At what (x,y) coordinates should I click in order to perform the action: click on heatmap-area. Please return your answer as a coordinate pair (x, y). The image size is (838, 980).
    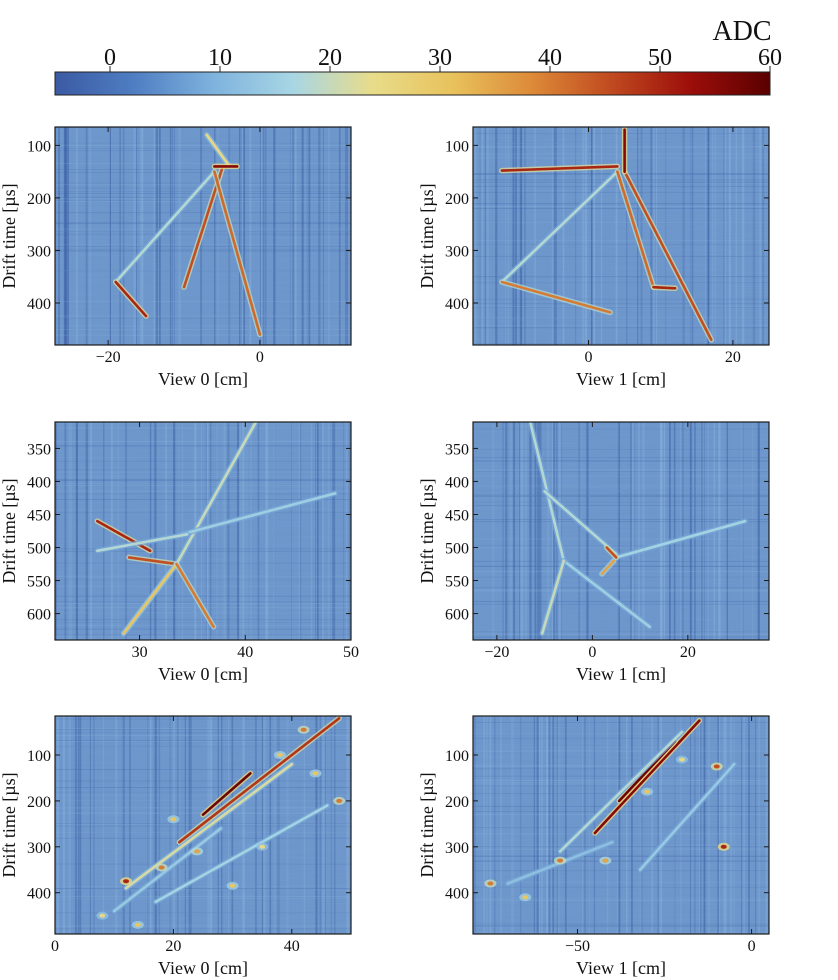
    Looking at the image, I should click on (203, 236).